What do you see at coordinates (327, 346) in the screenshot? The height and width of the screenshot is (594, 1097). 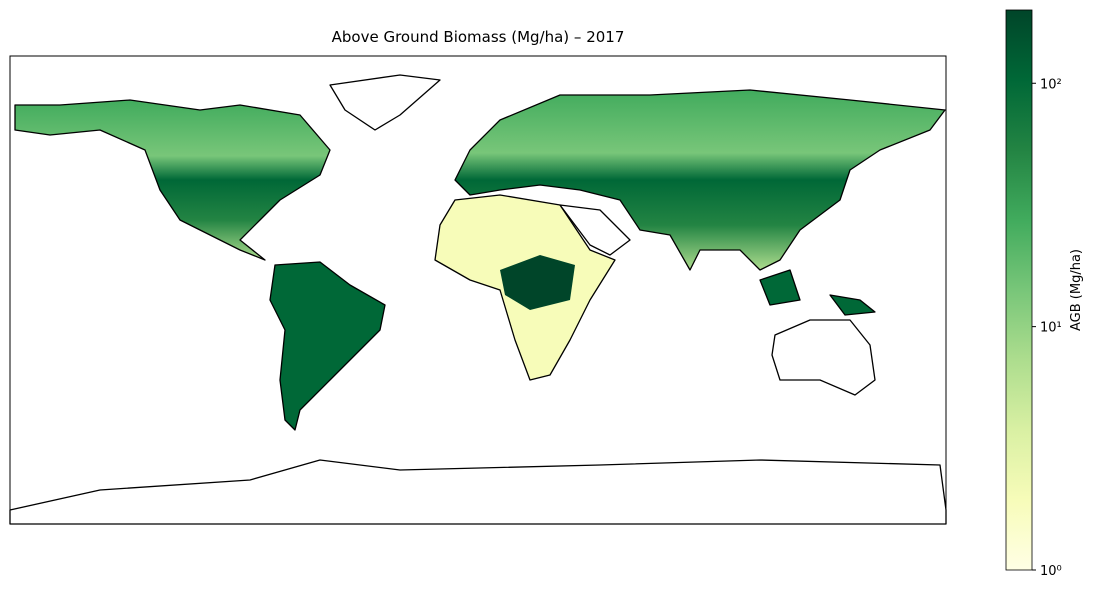 I see `south-america` at bounding box center [327, 346].